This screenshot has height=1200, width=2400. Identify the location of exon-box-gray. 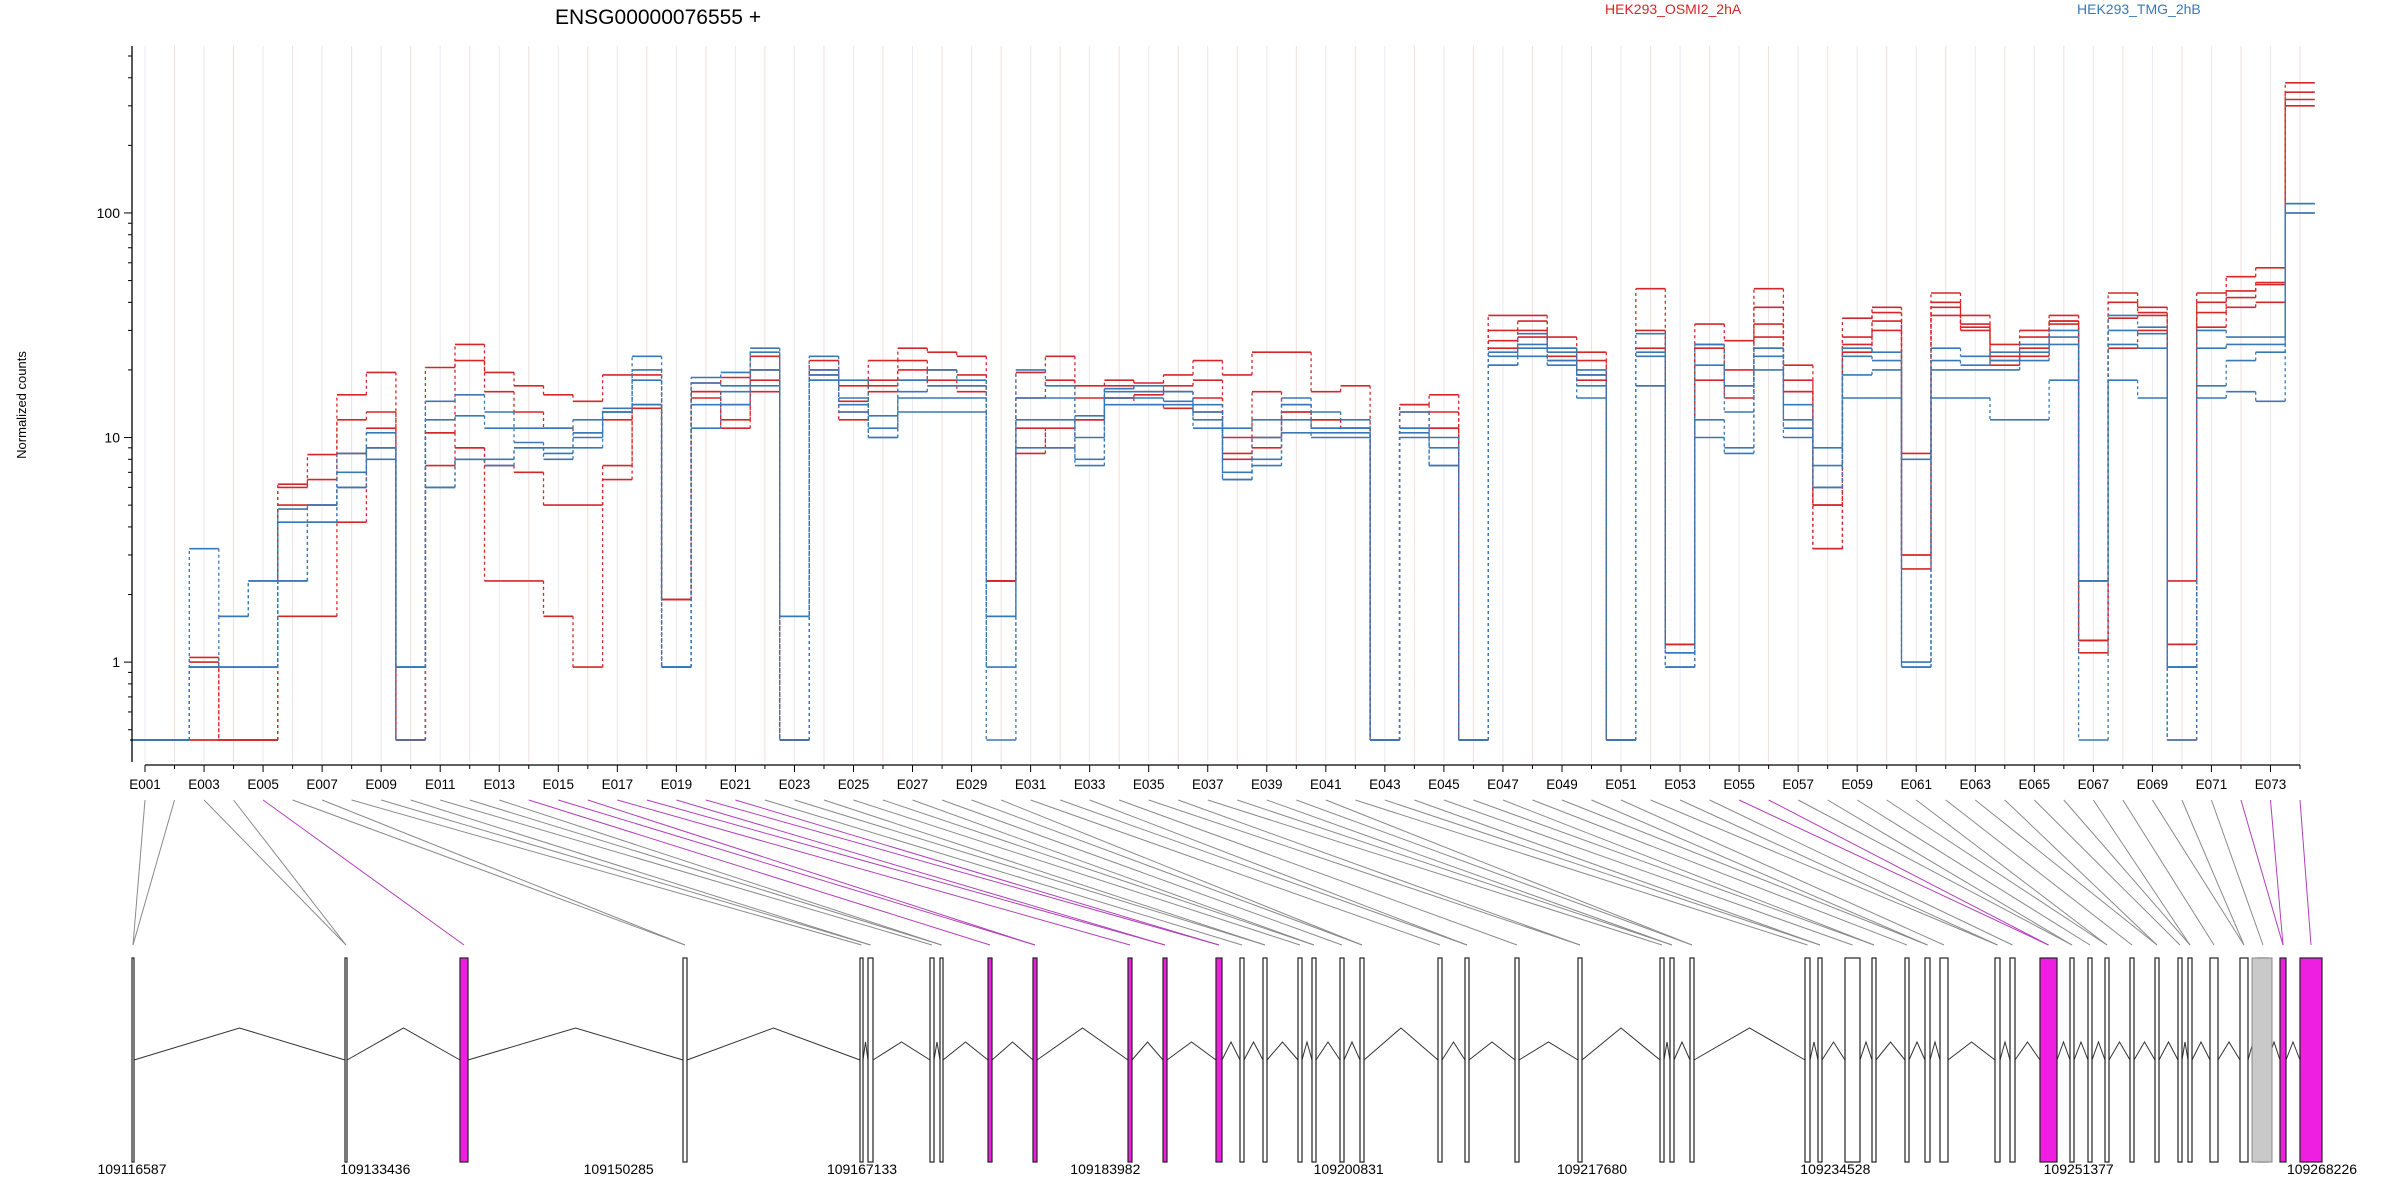
(2262, 1060).